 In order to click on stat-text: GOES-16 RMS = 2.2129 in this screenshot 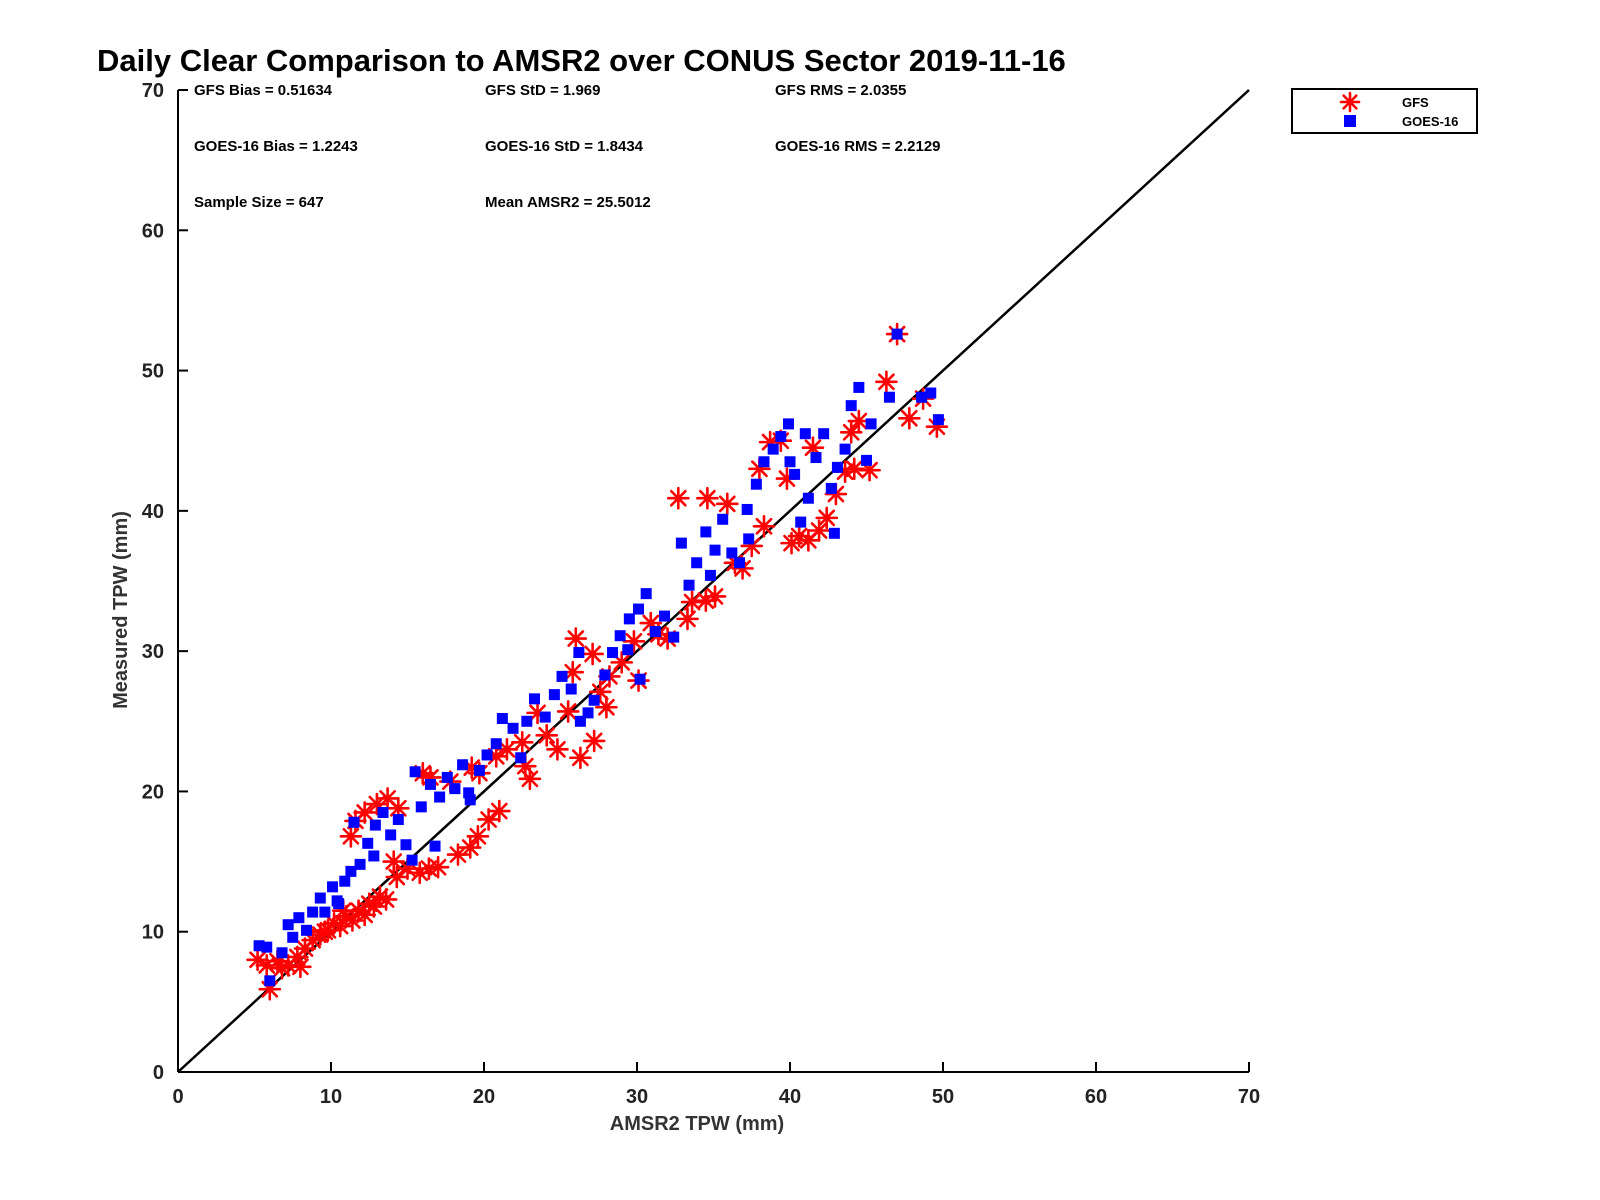, I will do `click(858, 146)`.